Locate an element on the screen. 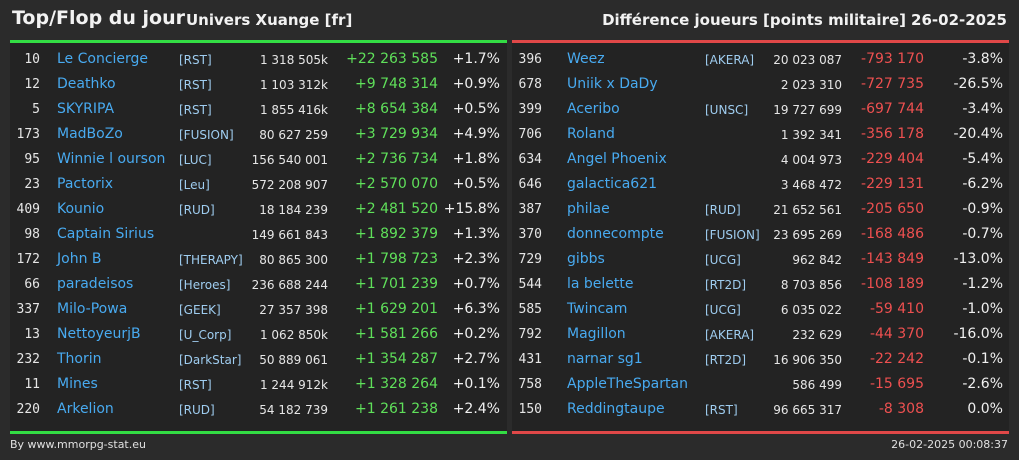 Image resolution: width=1019 pixels, height=460 pixels. player-name-link: Thorin is located at coordinates (79, 359).